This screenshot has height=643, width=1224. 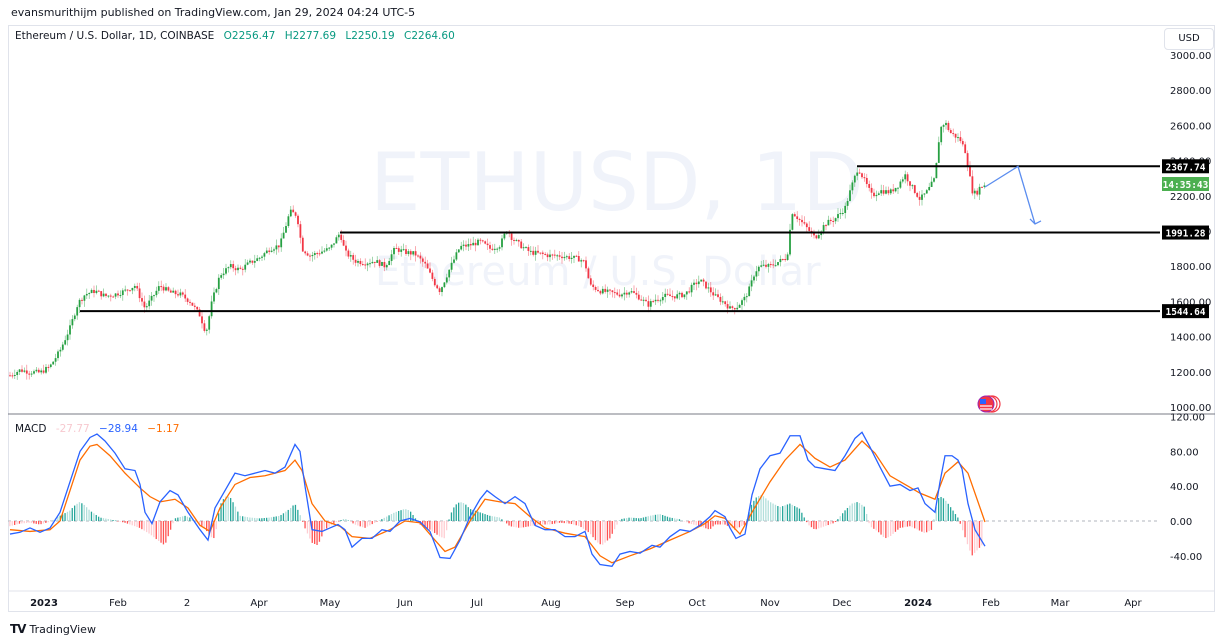 I want to click on open-value: O2256.47, so click(x=249, y=36).